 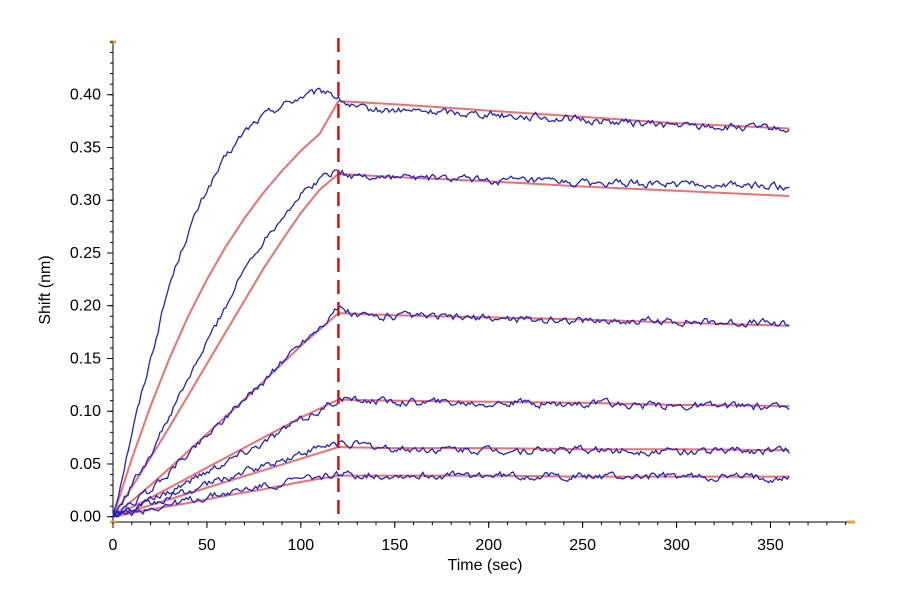 What do you see at coordinates (207, 545) in the screenshot?
I see `x-tick-label: 50` at bounding box center [207, 545].